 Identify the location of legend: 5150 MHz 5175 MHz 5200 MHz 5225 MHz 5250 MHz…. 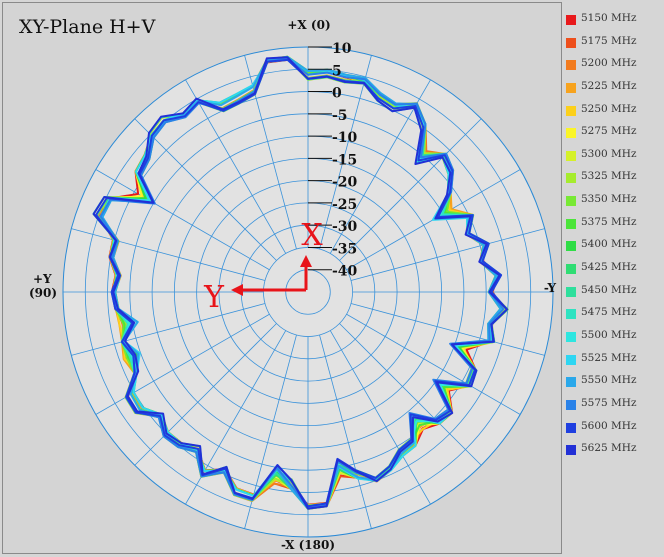
(615, 236).